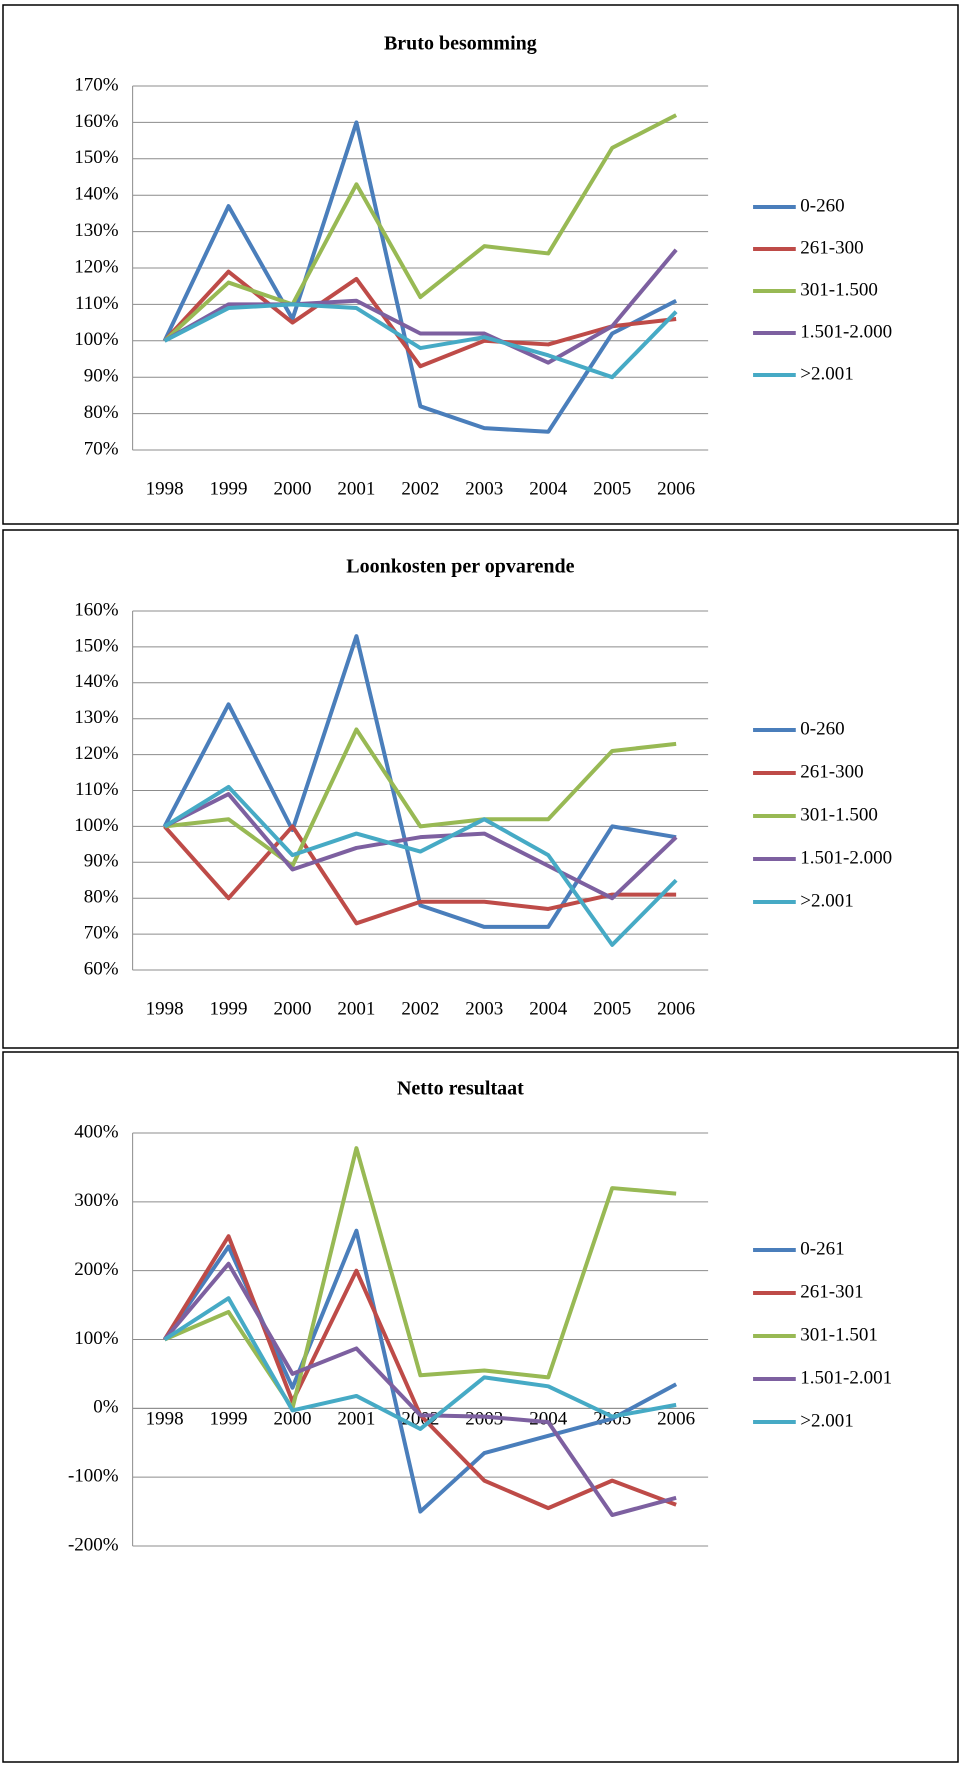 The width and height of the screenshot is (961, 1765). I want to click on y-tick-label: -100%, so click(93, 1476).